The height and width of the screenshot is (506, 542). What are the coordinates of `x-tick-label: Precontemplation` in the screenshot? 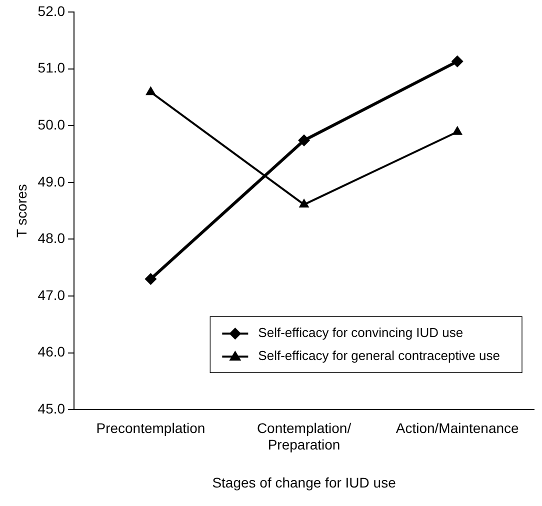 It's located at (151, 428).